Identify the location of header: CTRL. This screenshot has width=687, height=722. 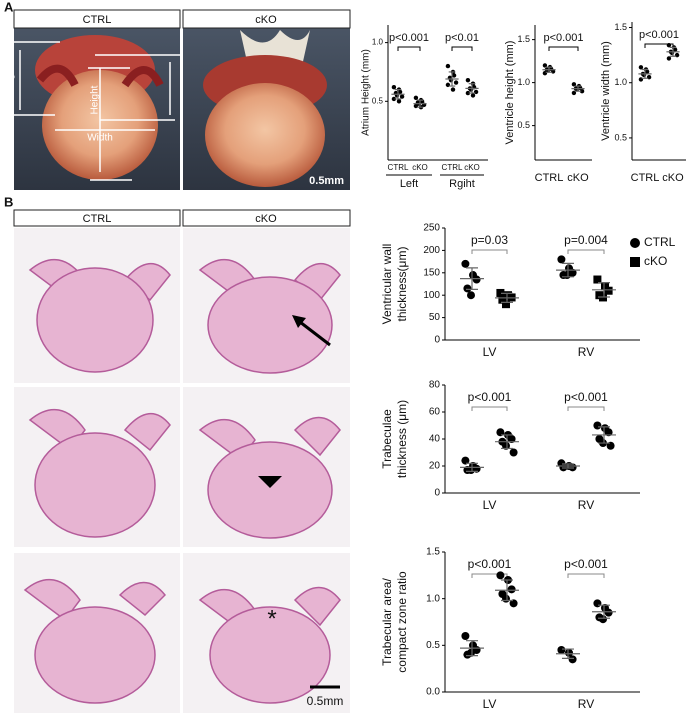
(97, 20).